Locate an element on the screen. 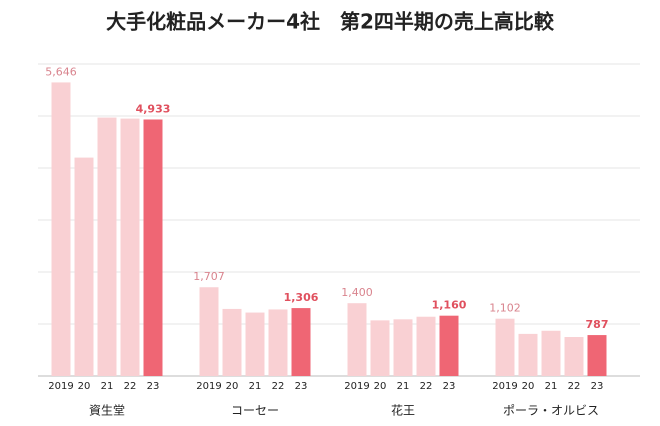 The image size is (660, 426). category-label: ポーラ・オルビス is located at coordinates (551, 411).